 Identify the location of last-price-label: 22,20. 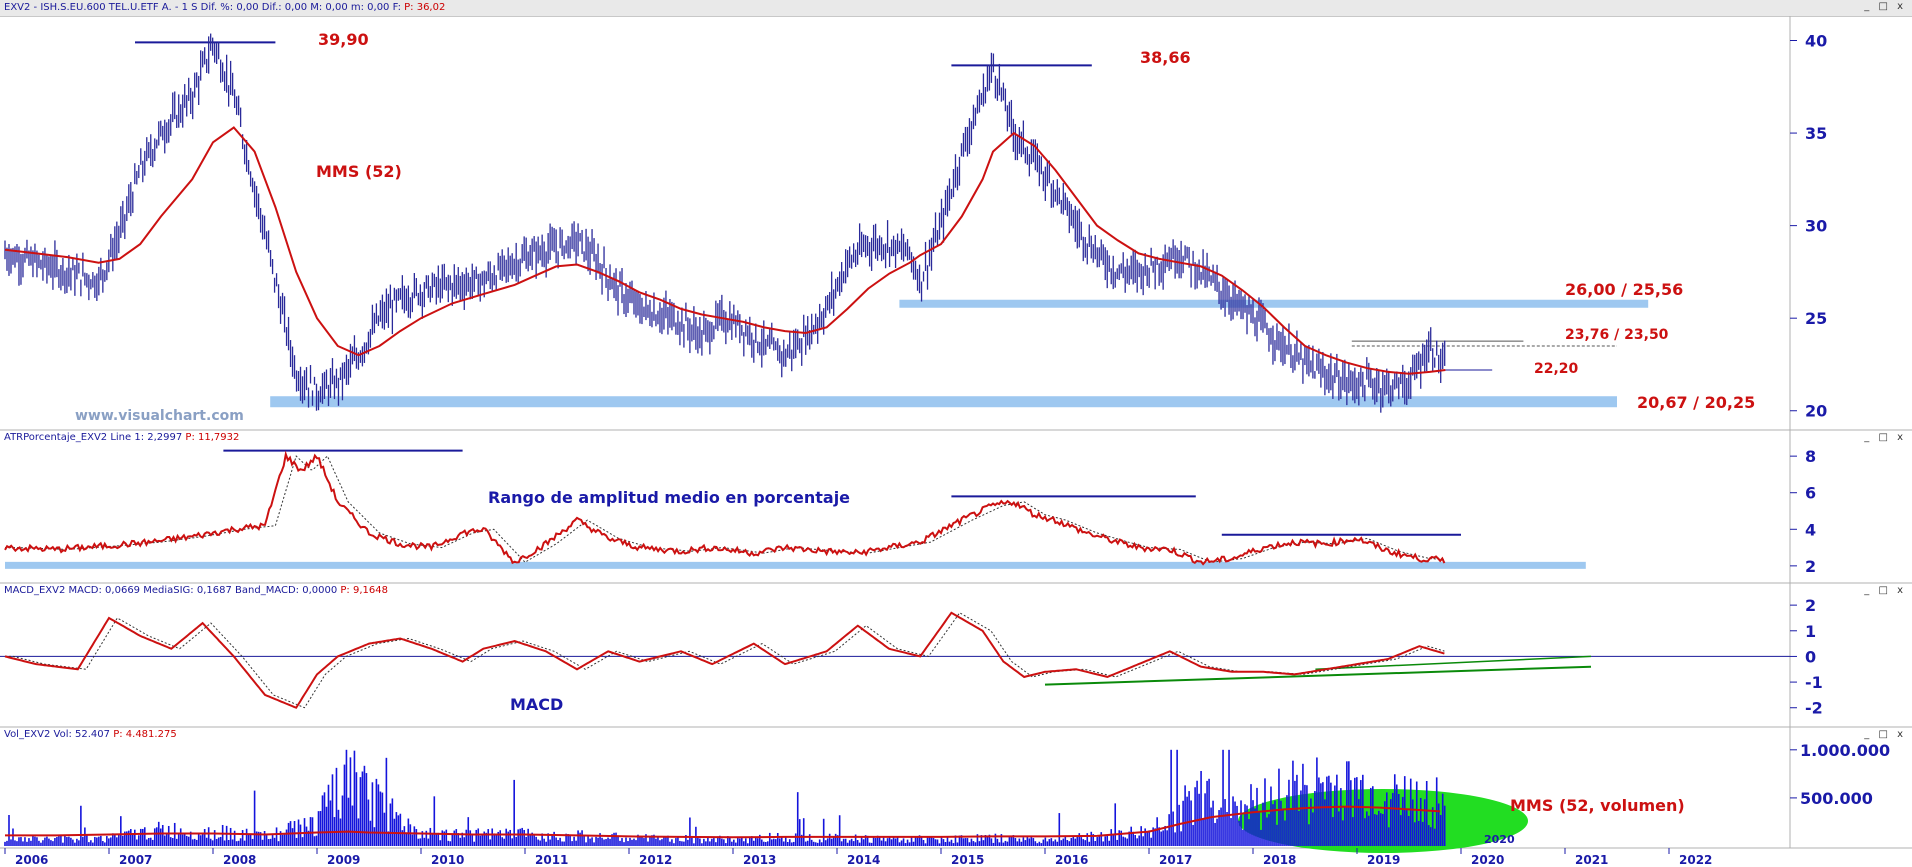
(1556, 369).